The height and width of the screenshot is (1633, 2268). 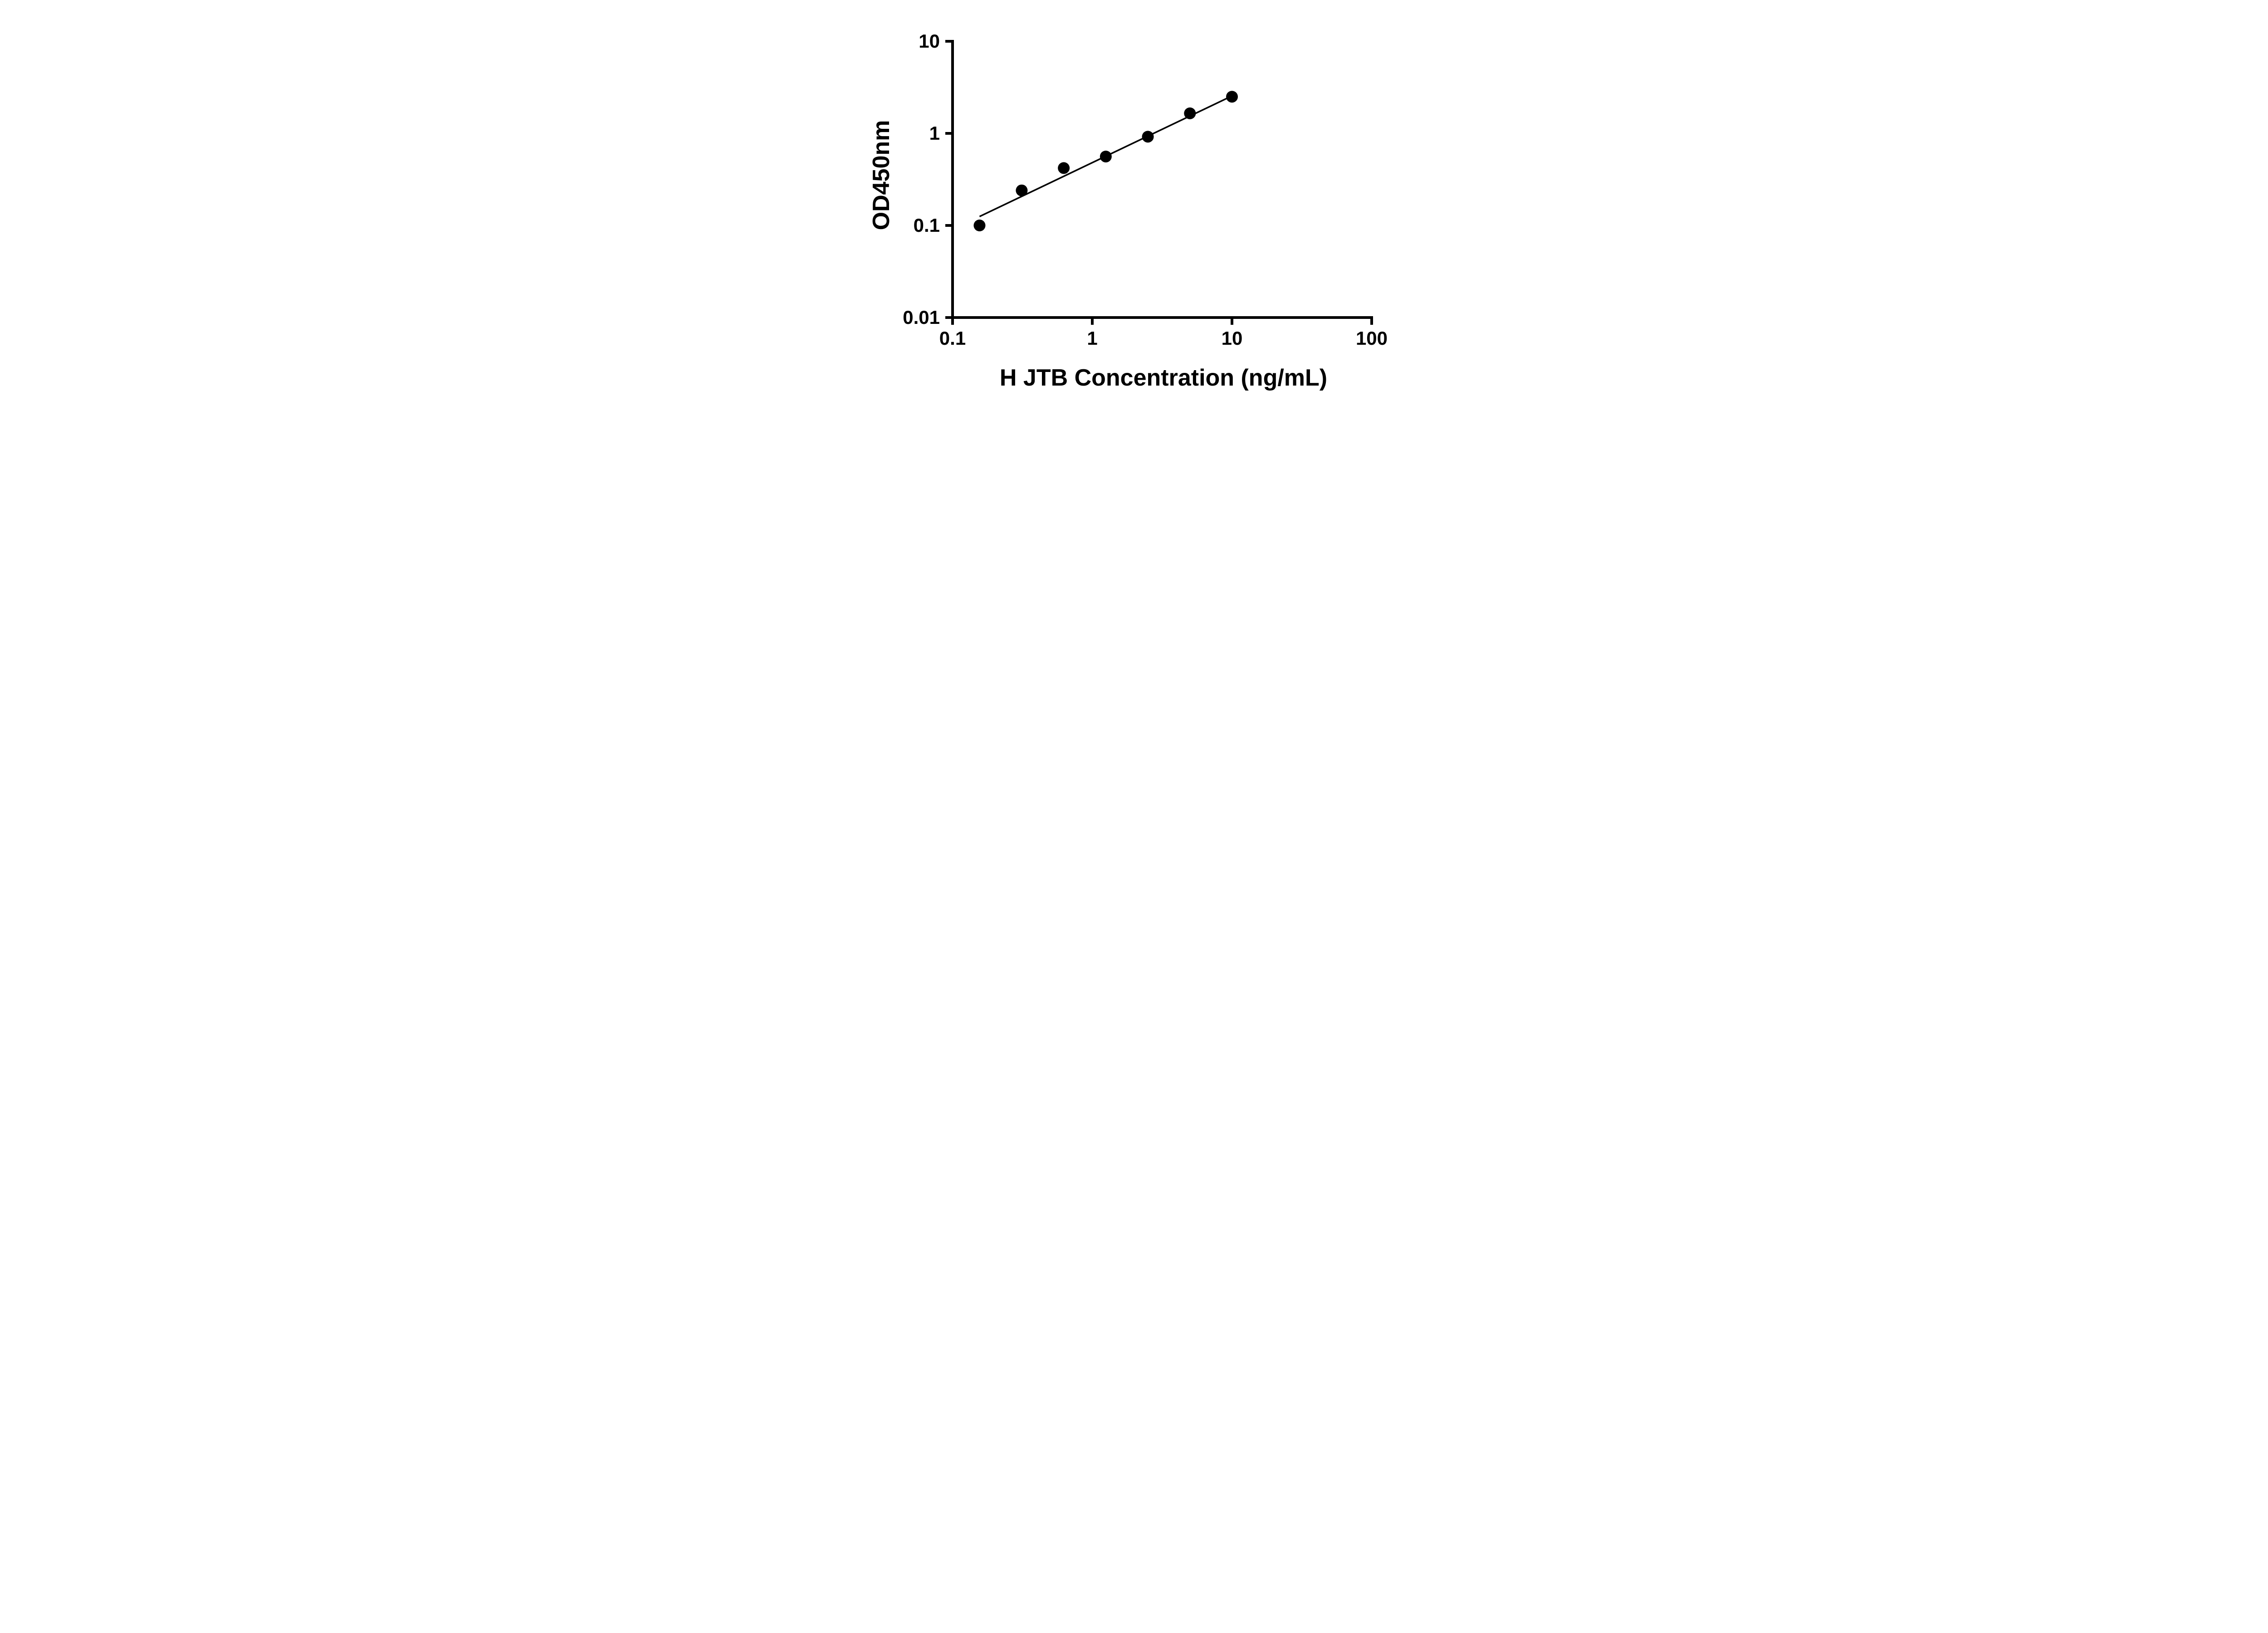 What do you see at coordinates (1092, 338) in the screenshot?
I see `x-tick-label: 1` at bounding box center [1092, 338].